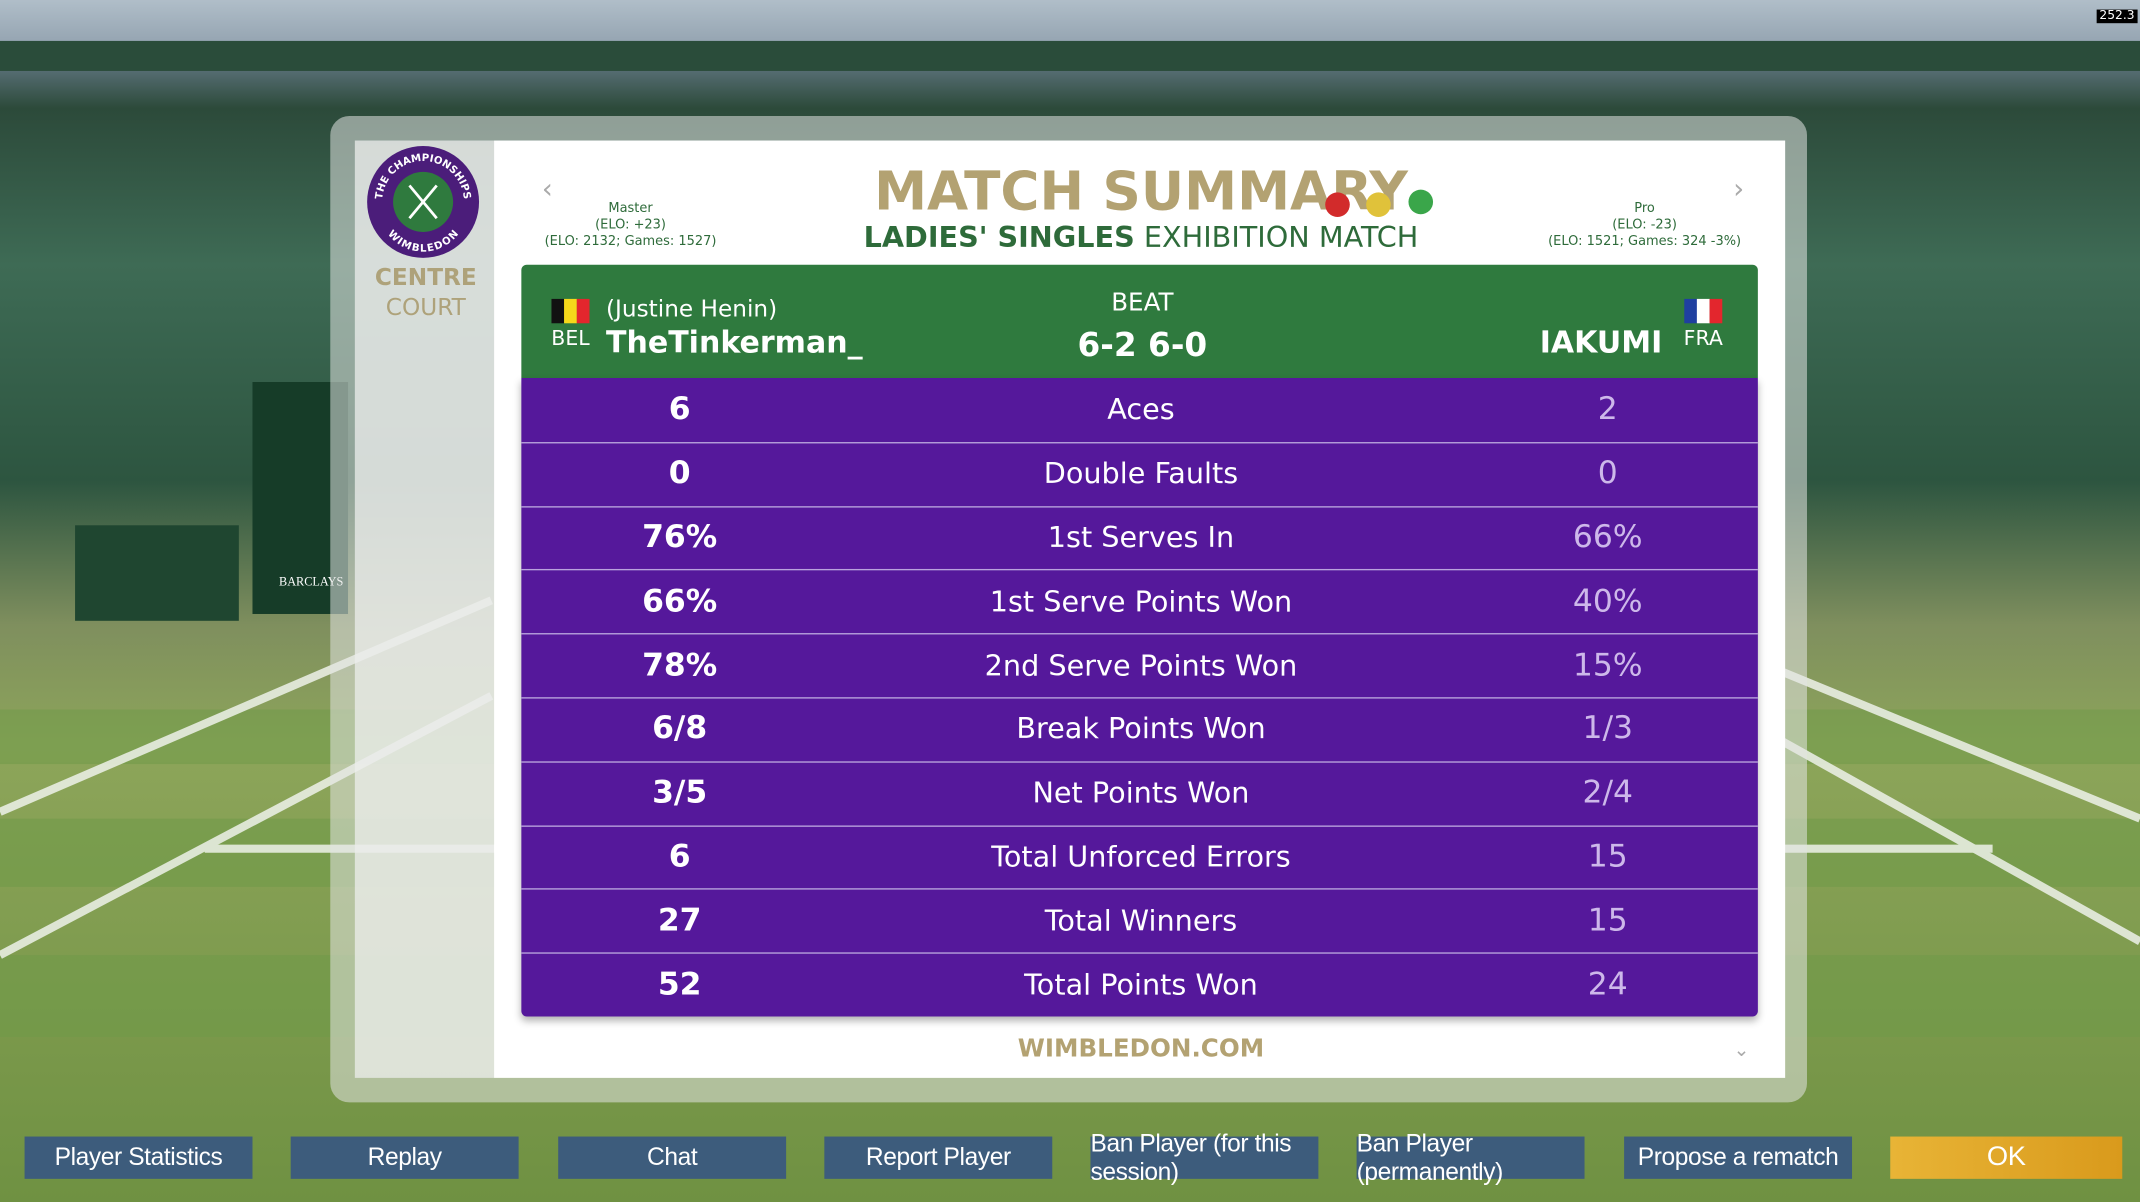 This screenshot has width=2140, height=1202. What do you see at coordinates (1142, 303) in the screenshot?
I see `verdict: BEAT` at bounding box center [1142, 303].